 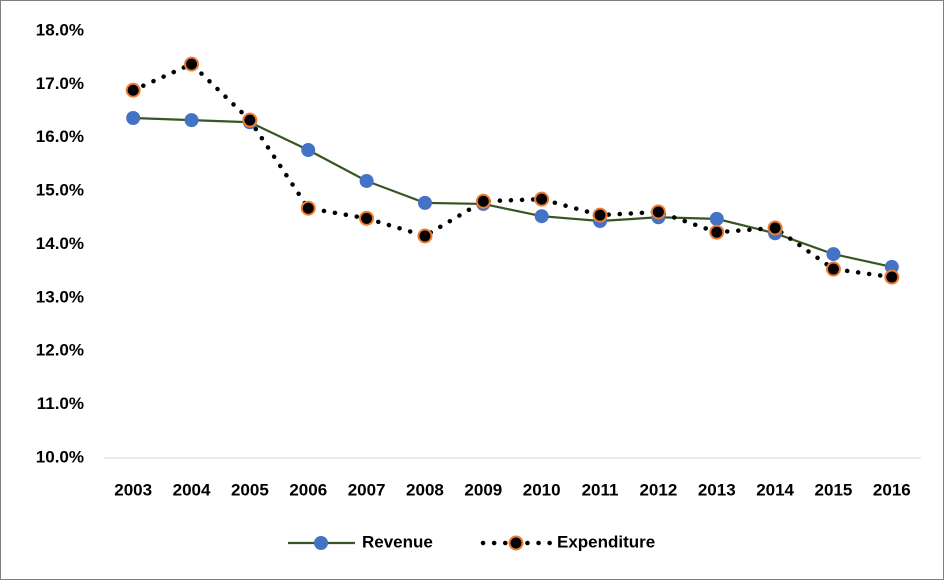 What do you see at coordinates (834, 489) in the screenshot?
I see `x-tick-label: 2015` at bounding box center [834, 489].